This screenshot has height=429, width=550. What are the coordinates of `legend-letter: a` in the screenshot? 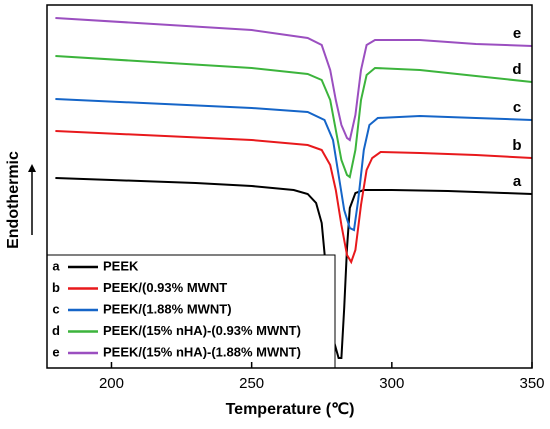 It's located at (56, 265).